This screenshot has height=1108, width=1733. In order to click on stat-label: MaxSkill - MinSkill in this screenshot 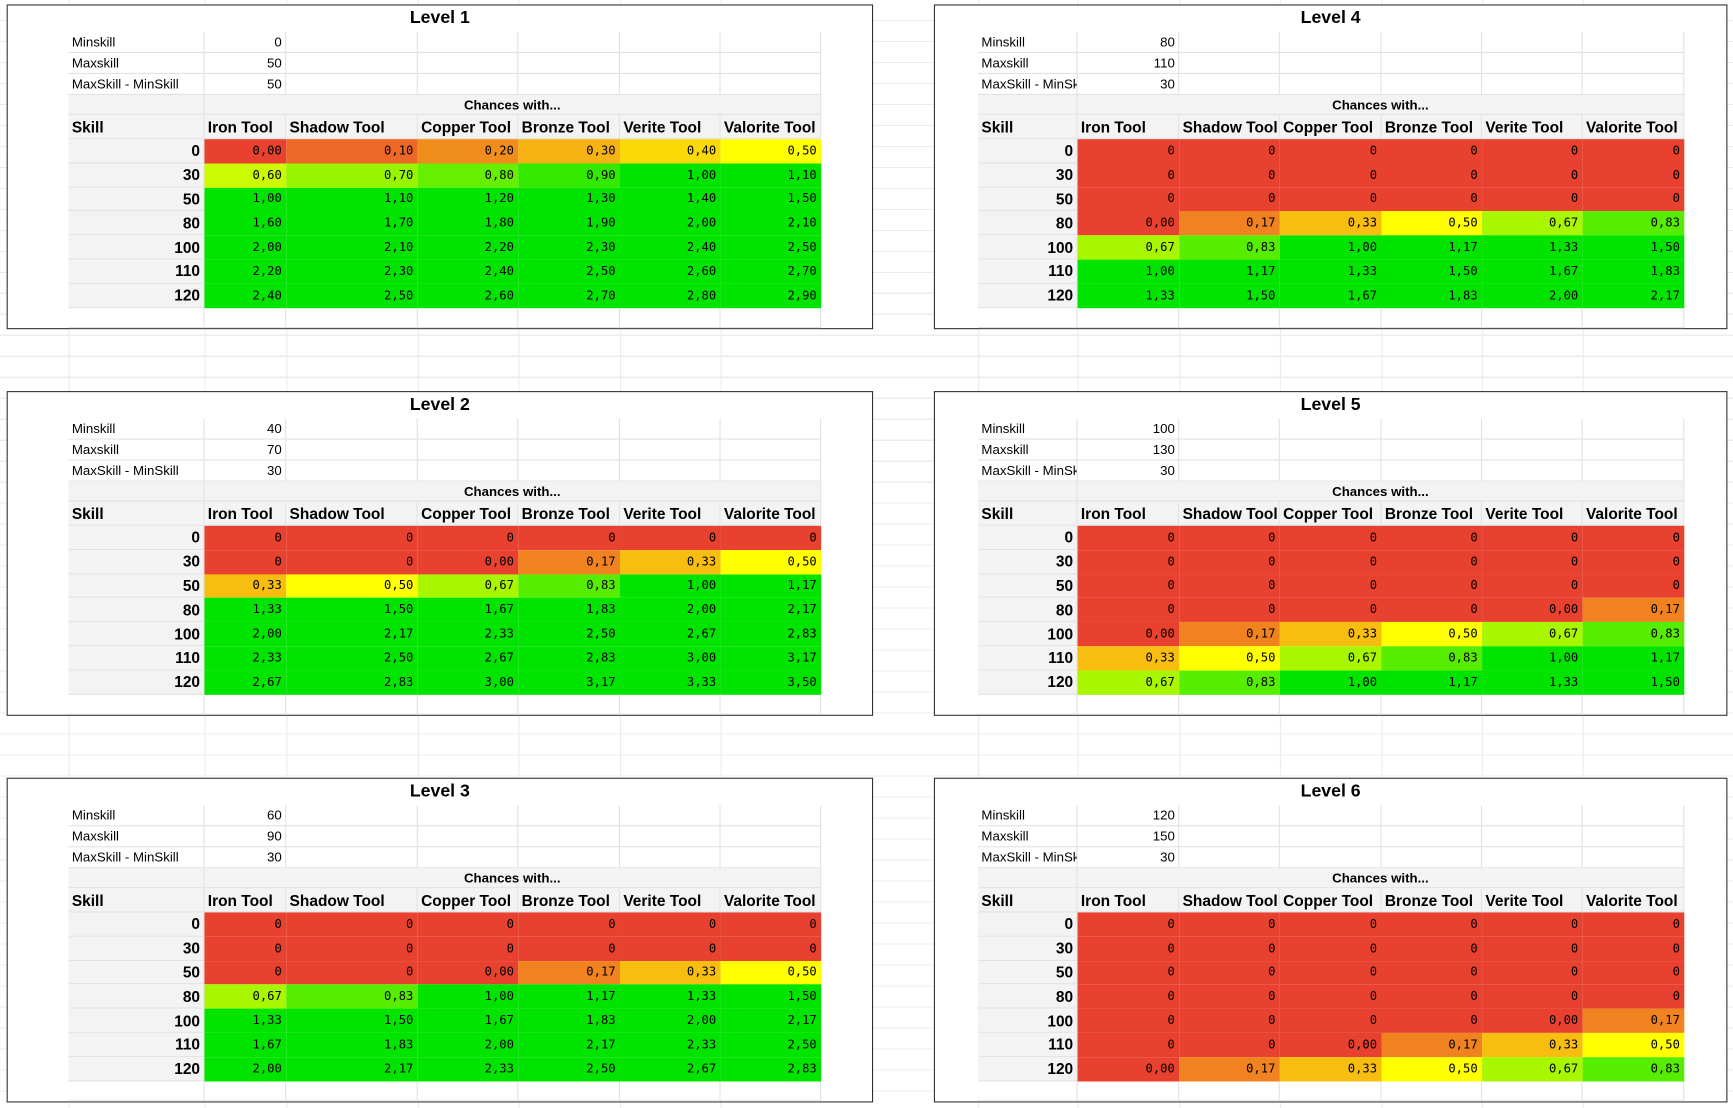, I will do `click(1028, 471)`.